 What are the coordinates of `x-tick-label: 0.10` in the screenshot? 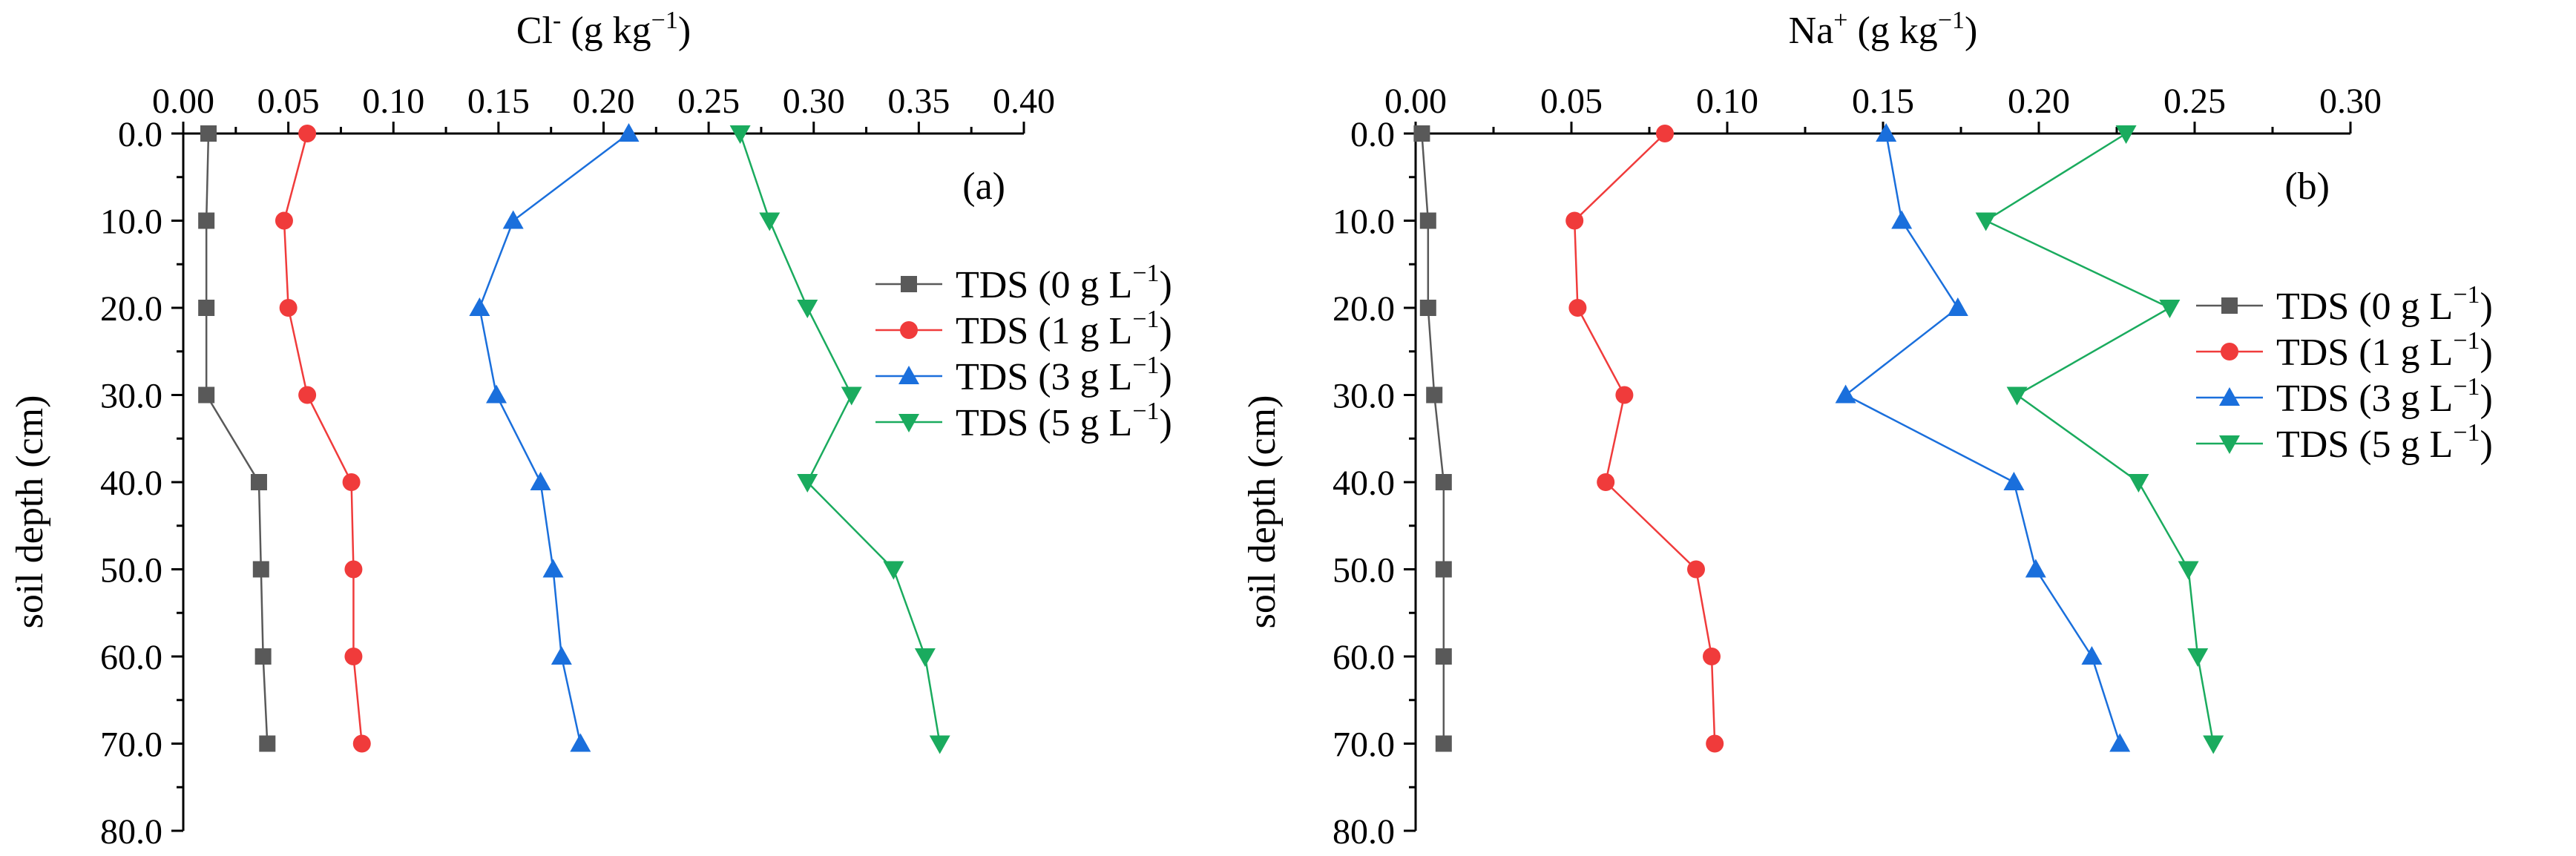 It's located at (393, 101).